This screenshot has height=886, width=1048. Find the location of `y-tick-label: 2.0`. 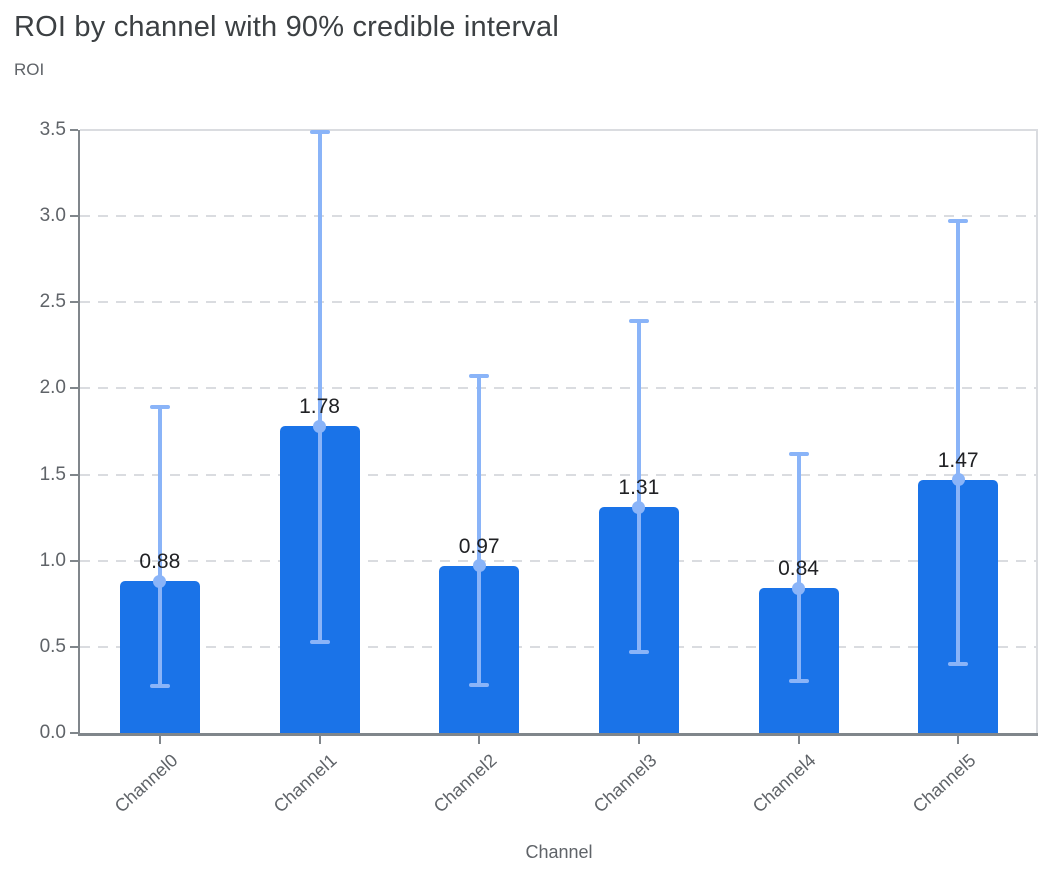

y-tick-label: 2.0 is located at coordinates (52, 388).